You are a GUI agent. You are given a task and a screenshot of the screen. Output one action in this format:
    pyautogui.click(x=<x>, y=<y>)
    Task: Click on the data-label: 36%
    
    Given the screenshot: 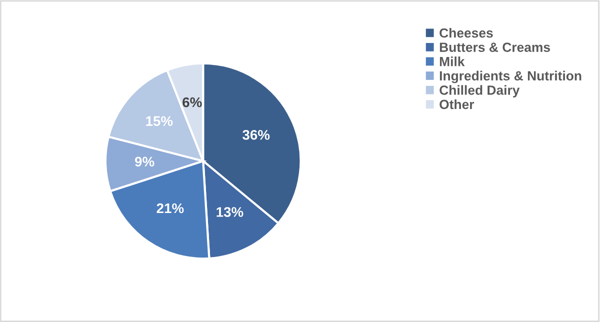 What is the action you would take?
    pyautogui.click(x=256, y=135)
    